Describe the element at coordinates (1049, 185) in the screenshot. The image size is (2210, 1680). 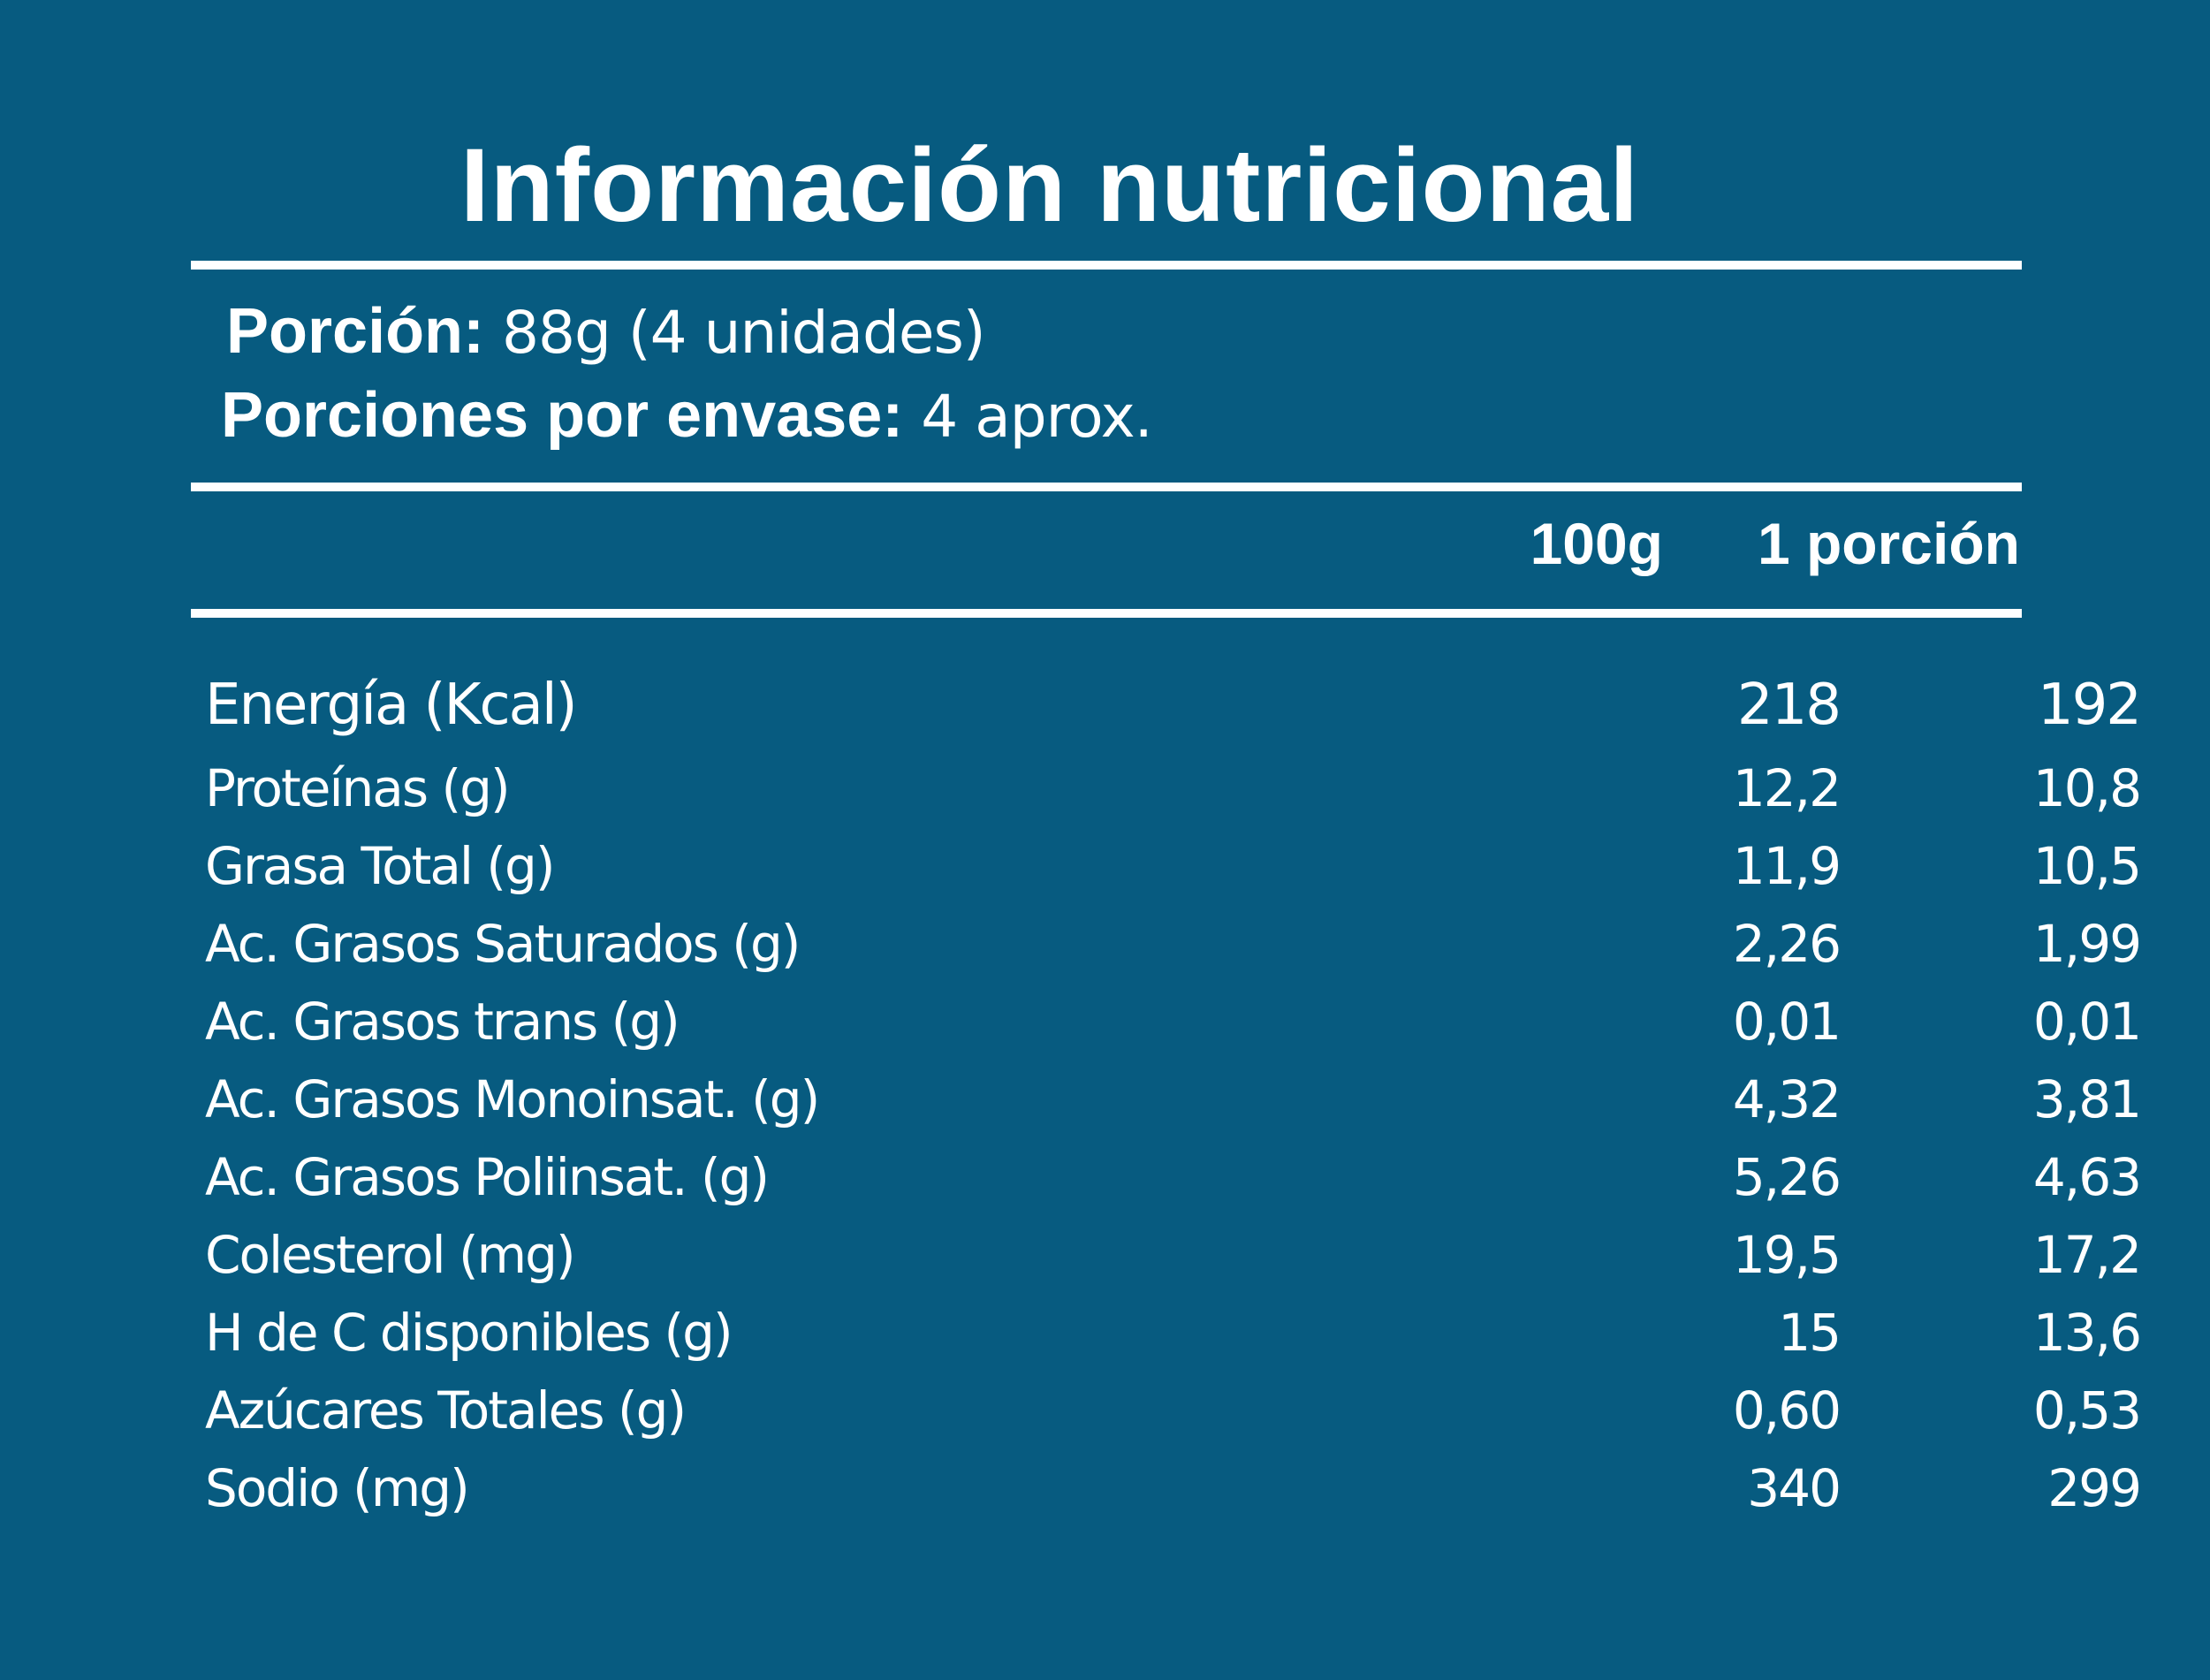
I see `page-title: Información nutricional` at that location.